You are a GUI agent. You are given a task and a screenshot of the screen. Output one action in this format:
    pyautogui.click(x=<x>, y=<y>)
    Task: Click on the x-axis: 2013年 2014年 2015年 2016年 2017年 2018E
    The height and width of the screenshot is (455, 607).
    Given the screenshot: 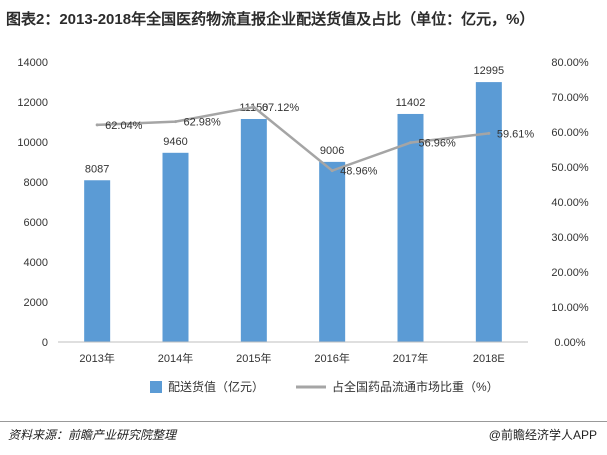 What is the action you would take?
    pyautogui.click(x=293, y=353)
    